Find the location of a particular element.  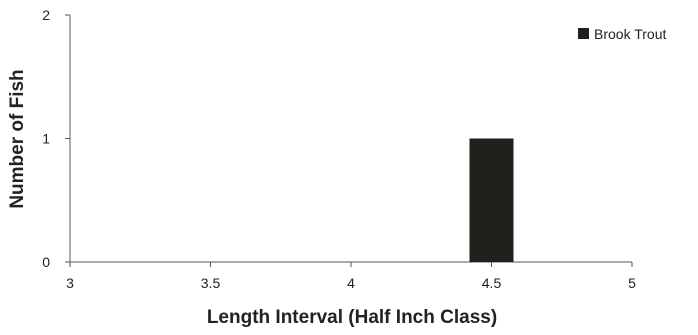

y-tick-label: 0 is located at coordinates (46, 262).